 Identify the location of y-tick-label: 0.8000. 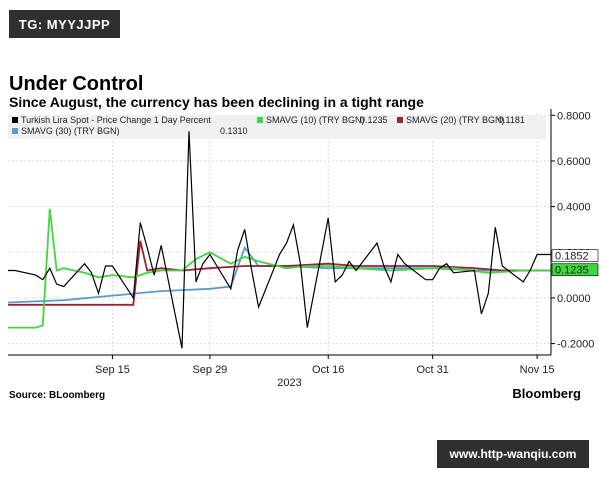
(574, 116).